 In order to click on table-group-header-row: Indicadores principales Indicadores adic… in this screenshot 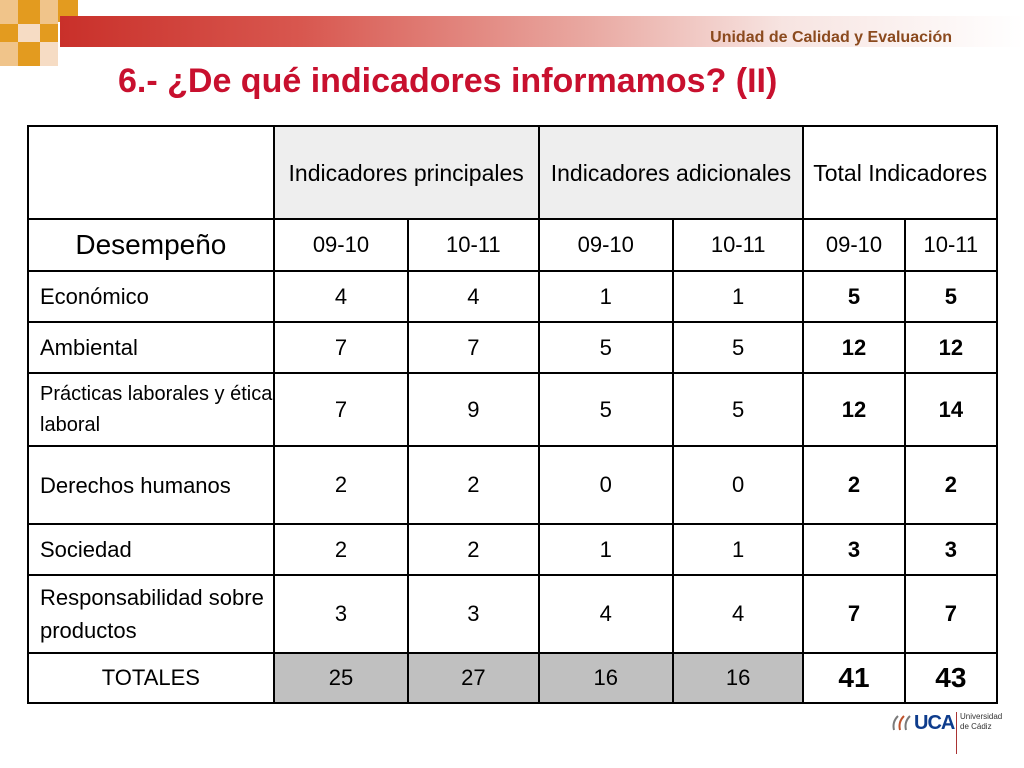, I will do `click(512, 172)`.